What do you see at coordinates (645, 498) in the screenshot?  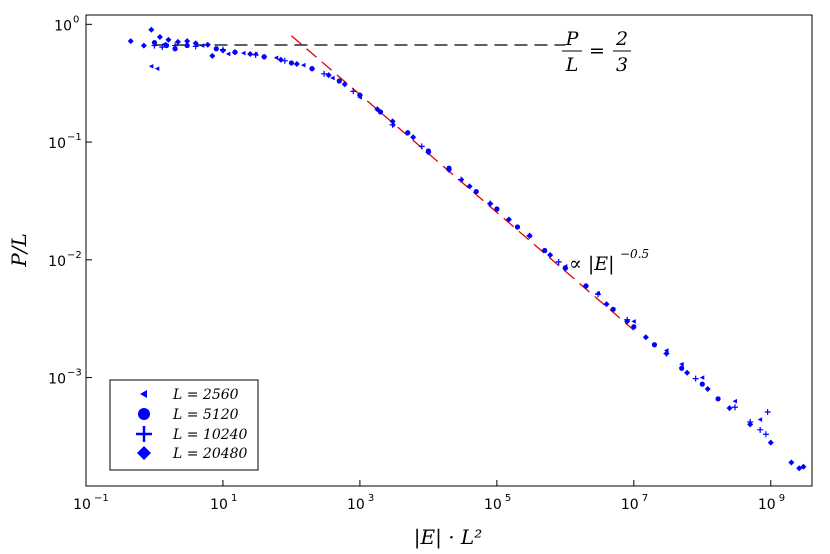 I see `x-tick-label-exponent: 7` at bounding box center [645, 498].